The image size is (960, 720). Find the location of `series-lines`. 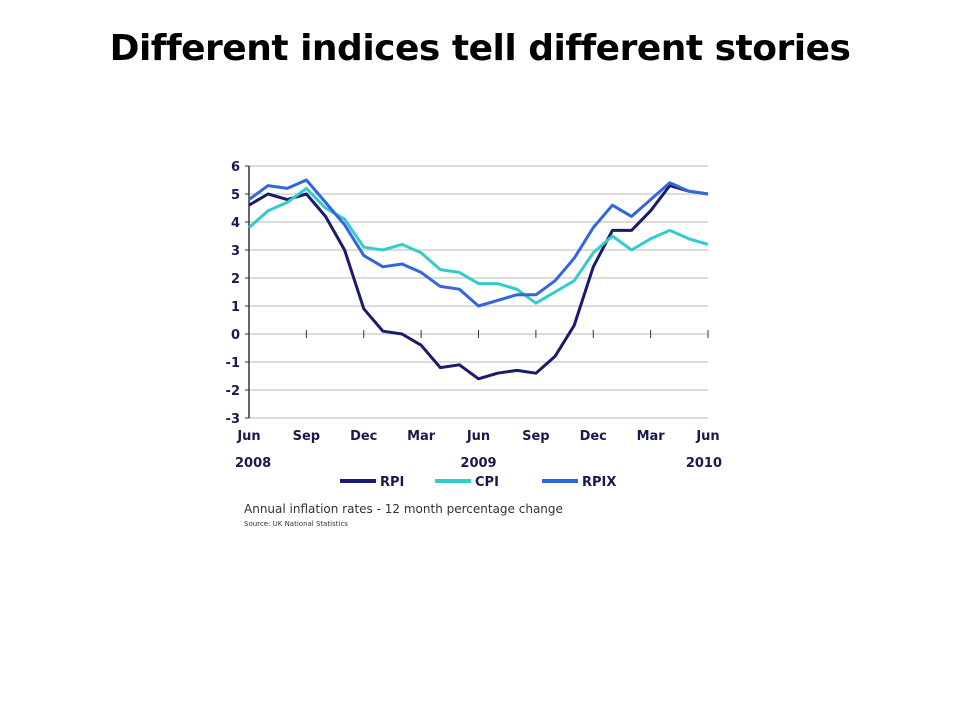

series-lines is located at coordinates (478, 279).